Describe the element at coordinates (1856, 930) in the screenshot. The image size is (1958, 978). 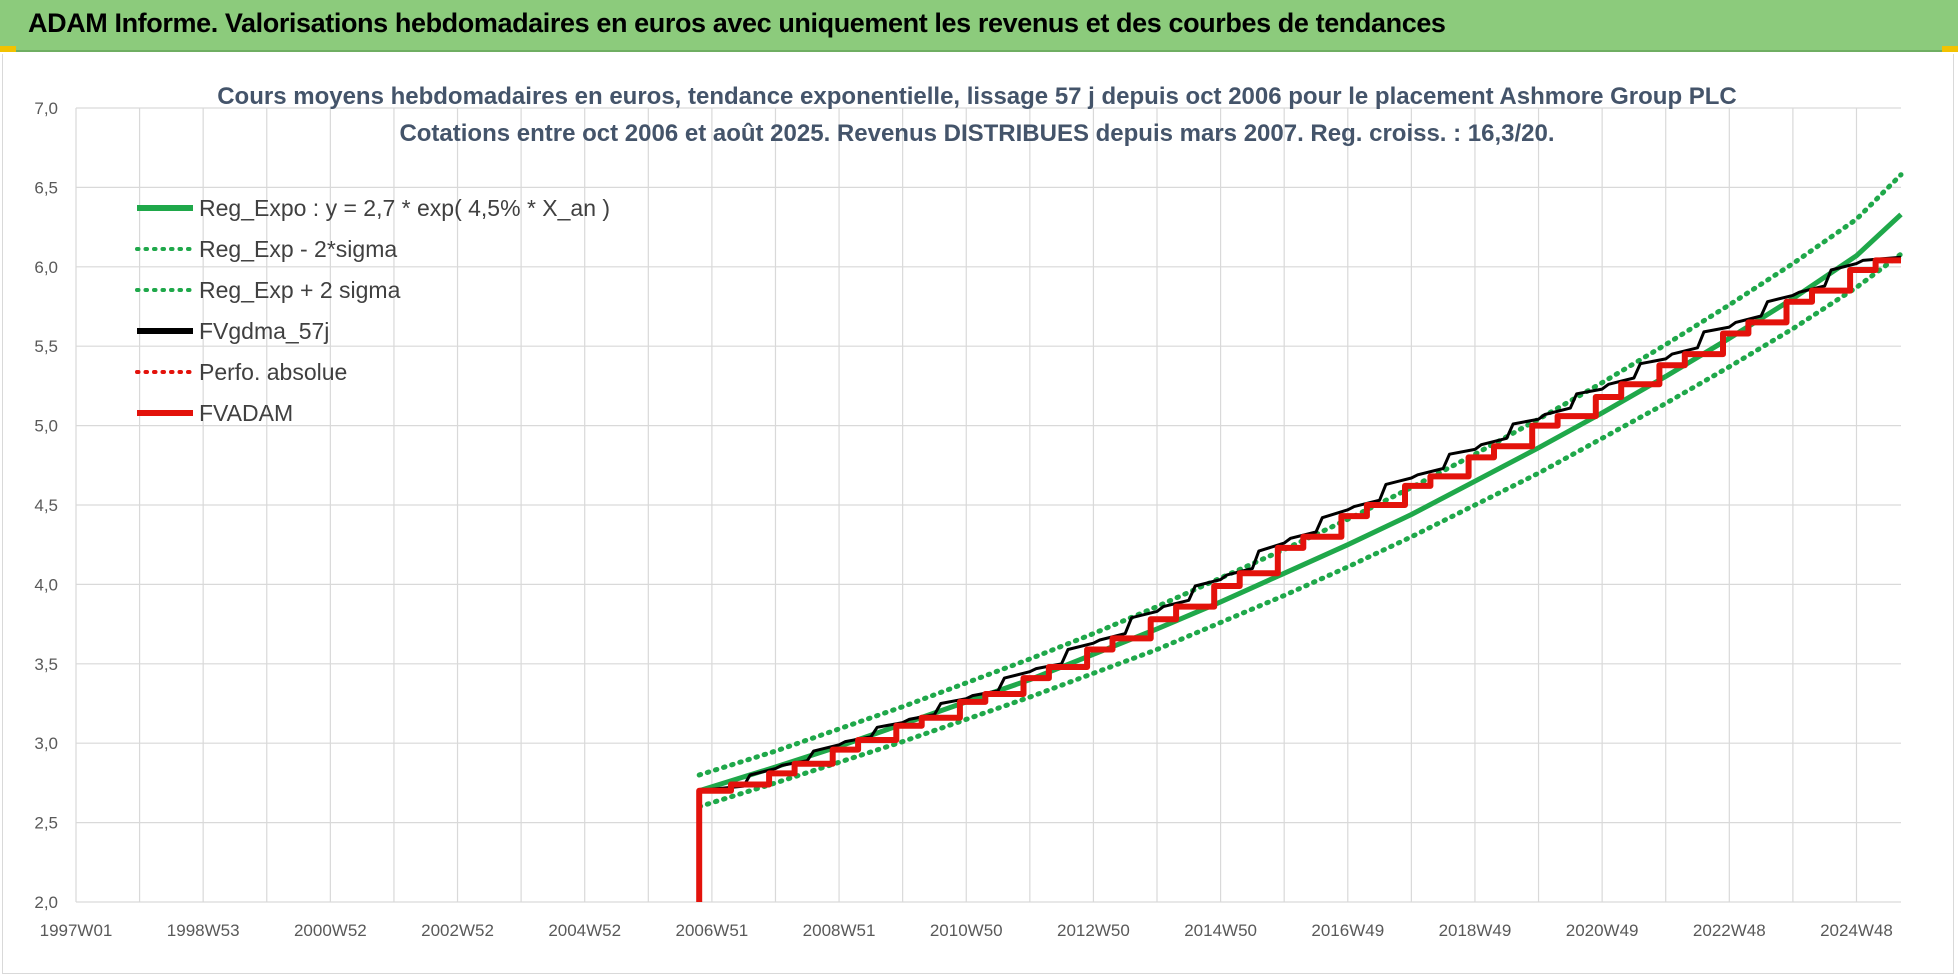
I see `x-tick-label: 2024W48` at that location.